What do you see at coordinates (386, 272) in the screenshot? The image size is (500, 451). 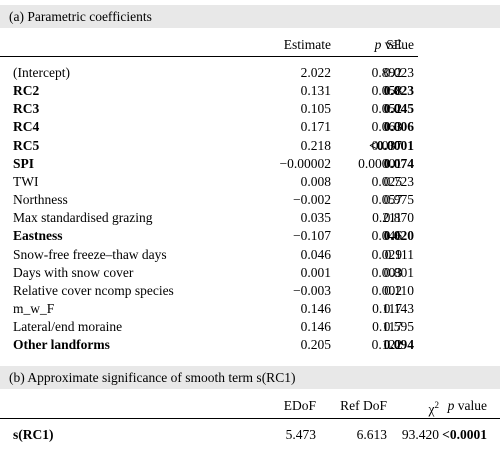 I see `row-se: 0.003` at bounding box center [386, 272].